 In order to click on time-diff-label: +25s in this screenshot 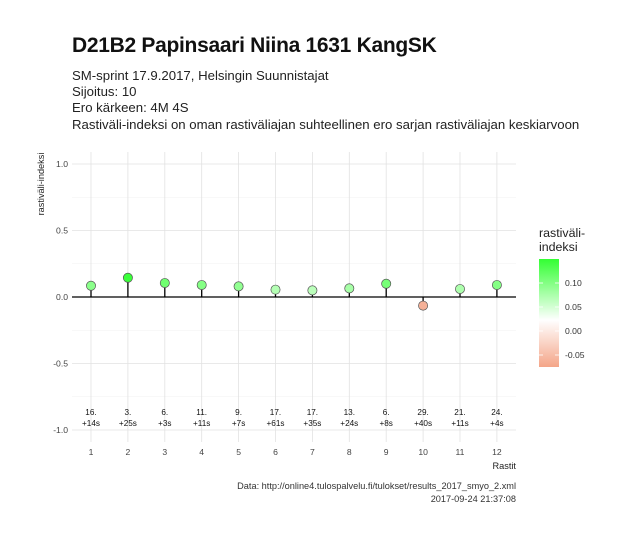, I will do `click(128, 423)`.